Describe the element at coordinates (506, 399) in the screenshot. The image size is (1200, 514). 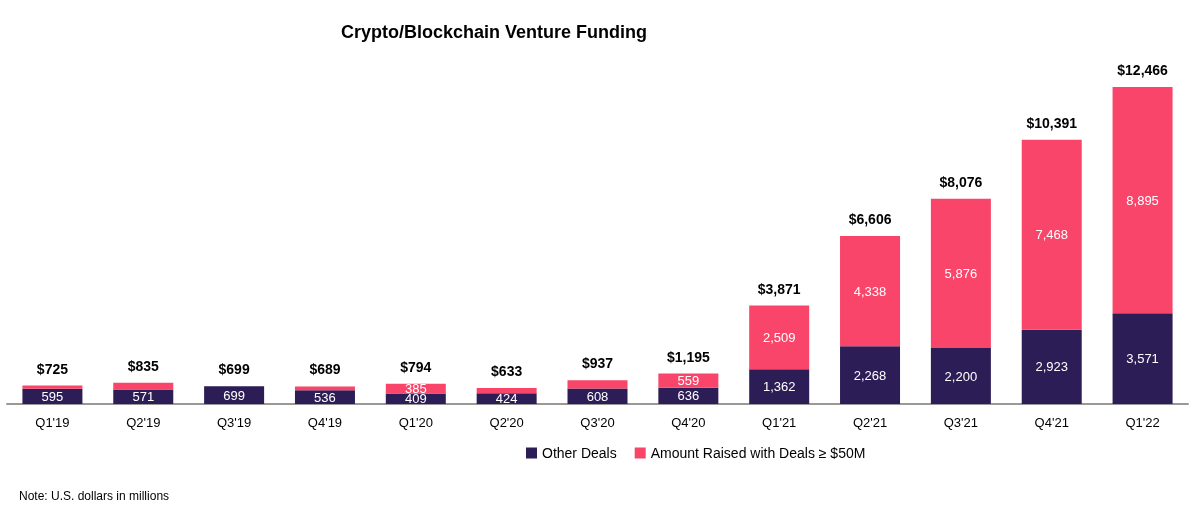
I see `data-label: 424` at that location.